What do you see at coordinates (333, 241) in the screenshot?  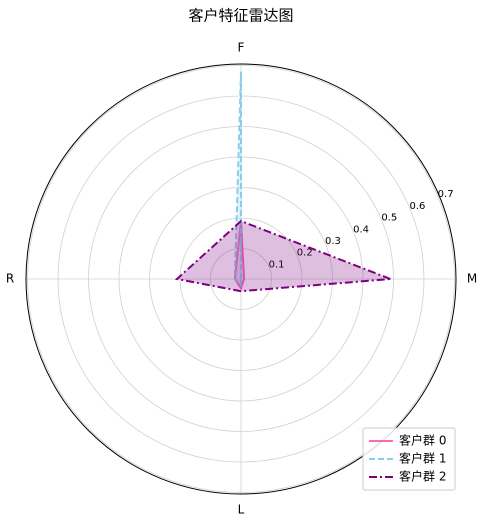 I see `r-tick-label: 0.3` at bounding box center [333, 241].